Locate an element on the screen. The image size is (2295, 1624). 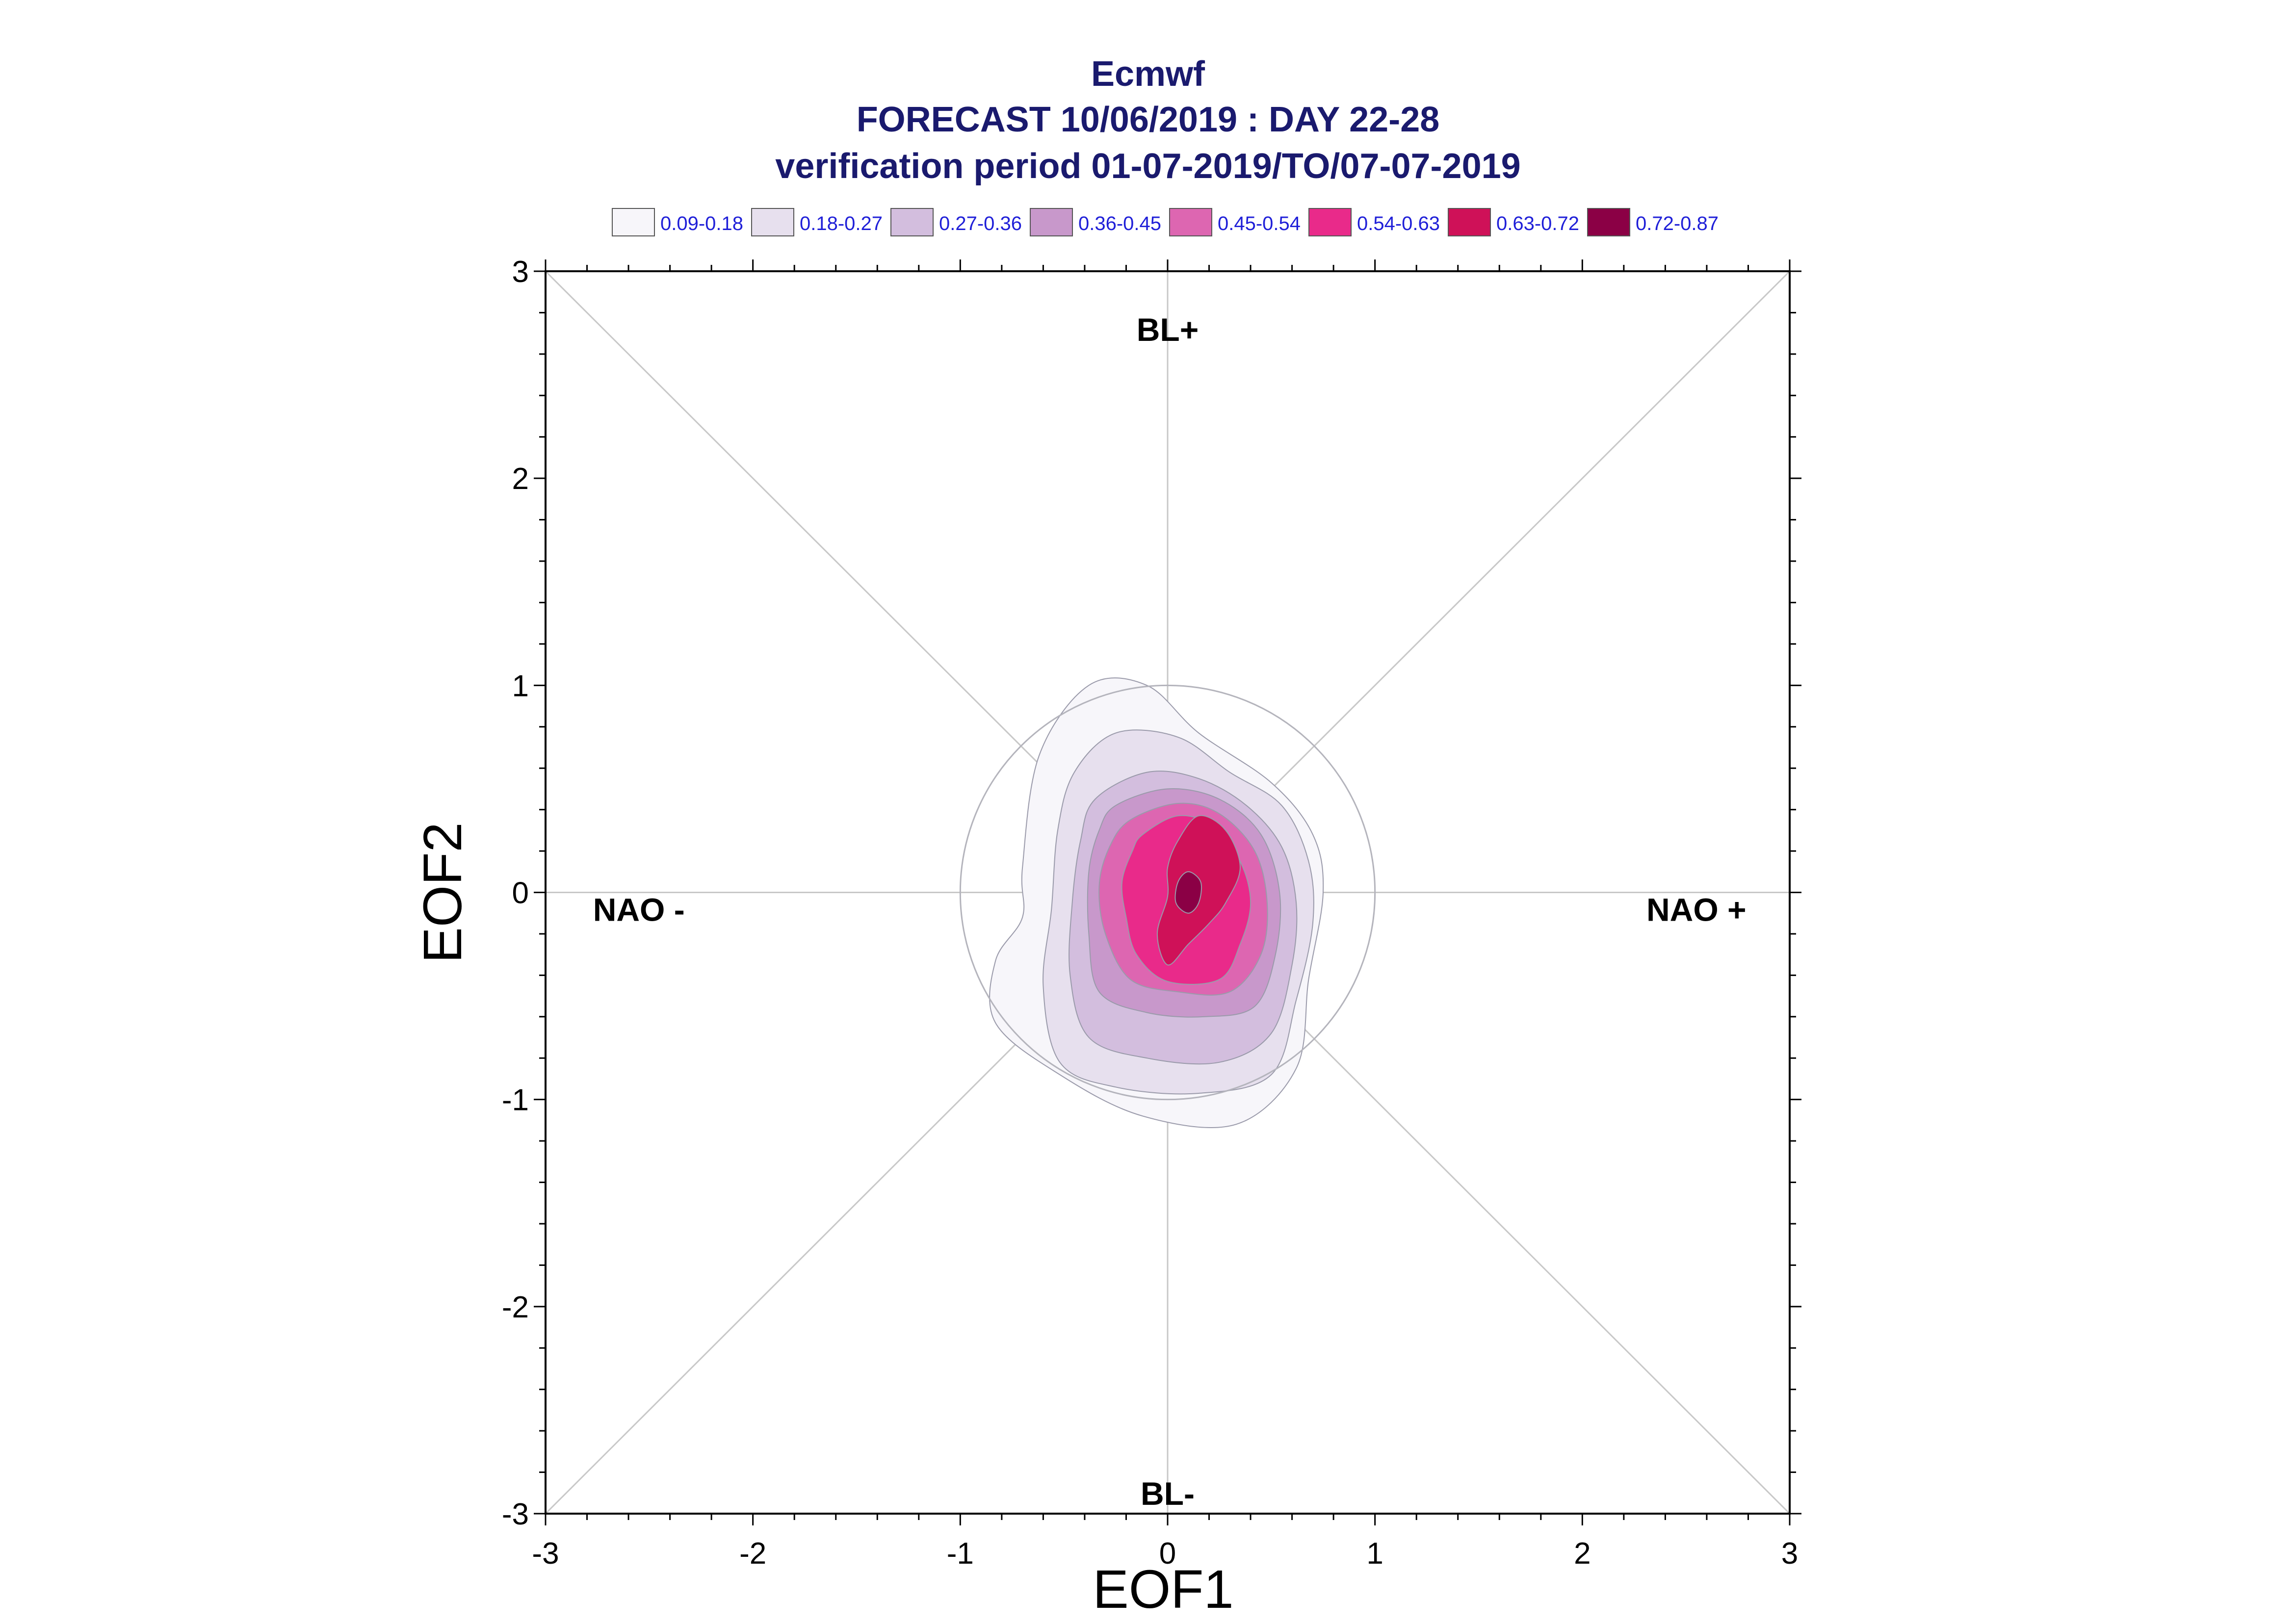
x-tick-label: -2 is located at coordinates (753, 1554).